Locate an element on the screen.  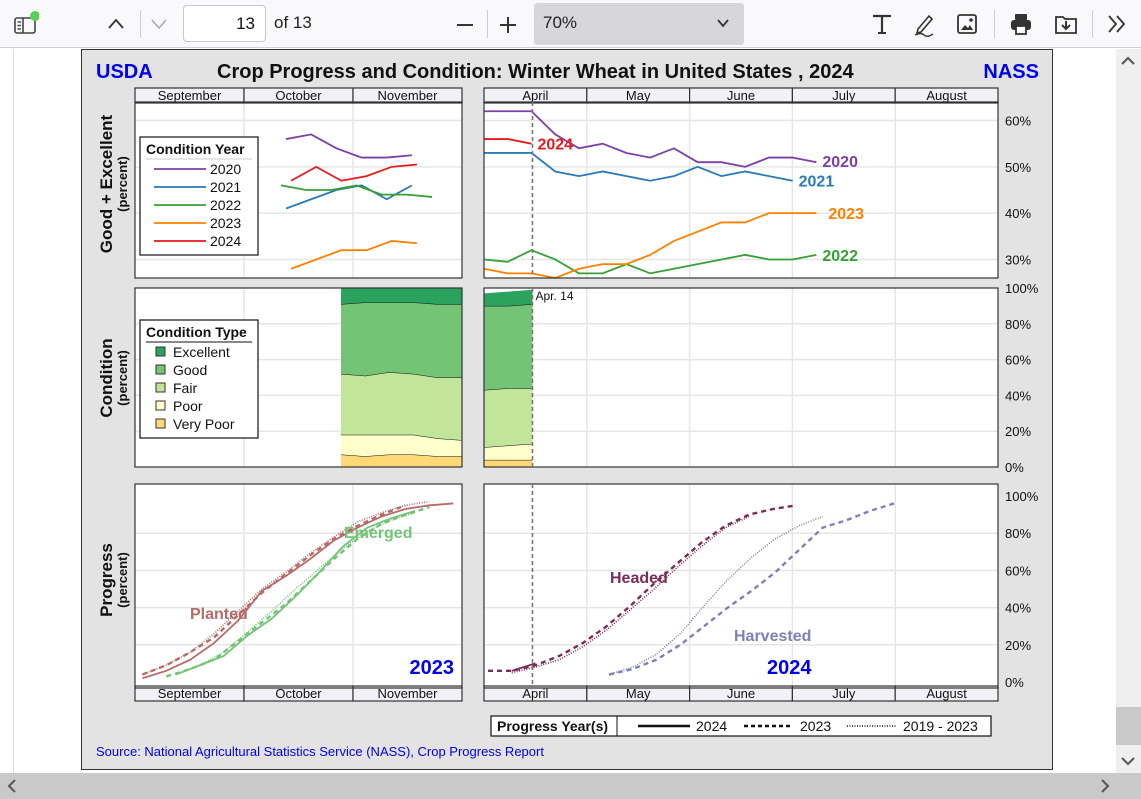
condition-panel-bg is located at coordinates (741, 377).